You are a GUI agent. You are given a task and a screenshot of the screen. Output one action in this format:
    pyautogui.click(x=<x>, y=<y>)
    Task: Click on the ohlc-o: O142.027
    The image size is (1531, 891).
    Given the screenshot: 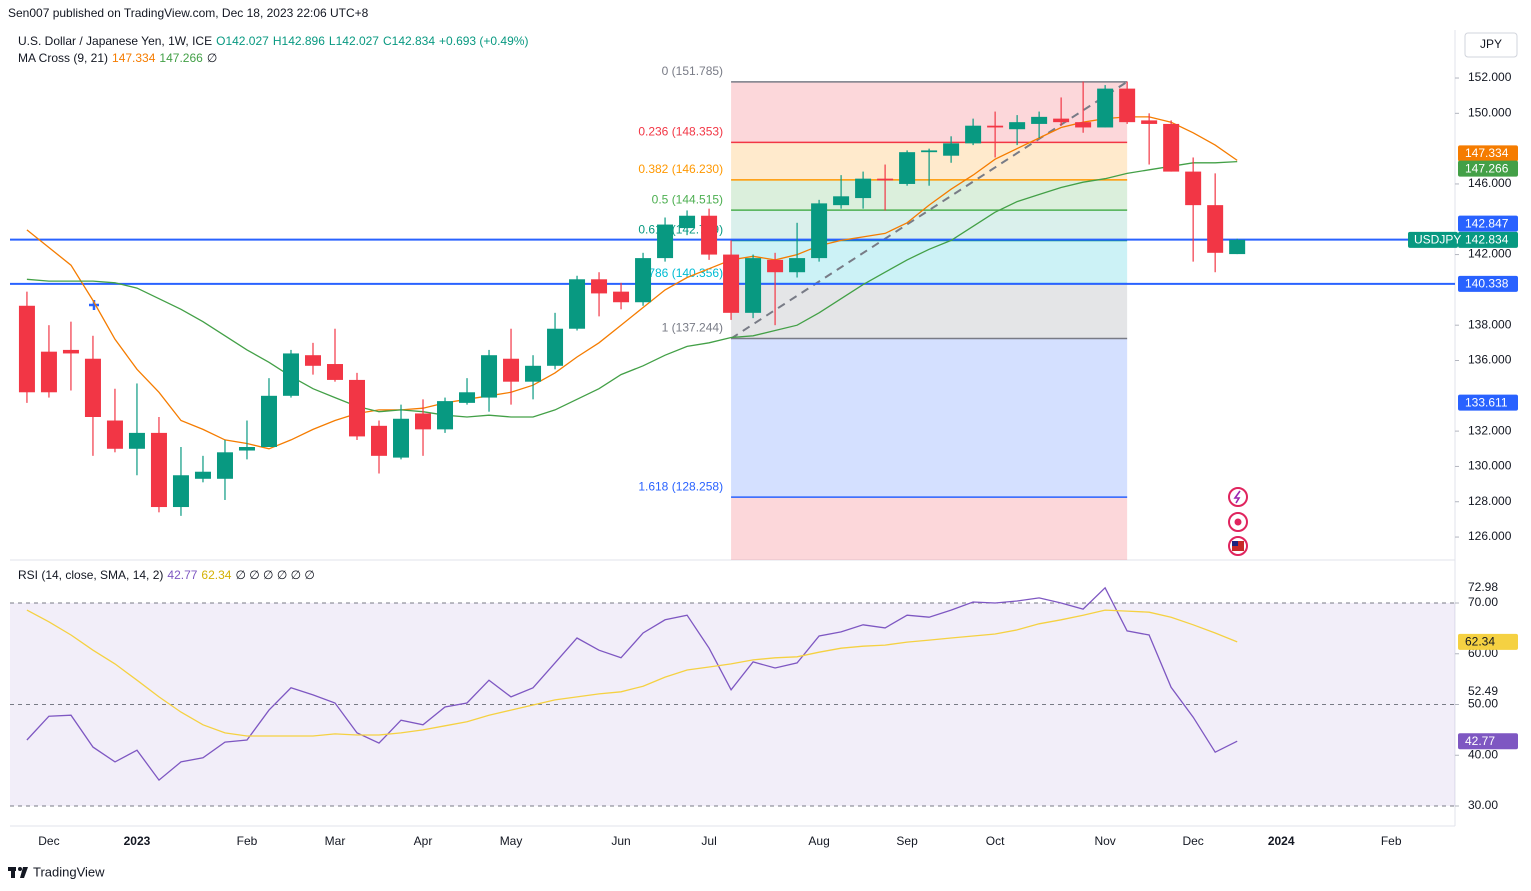 What is the action you would take?
    pyautogui.click(x=242, y=41)
    